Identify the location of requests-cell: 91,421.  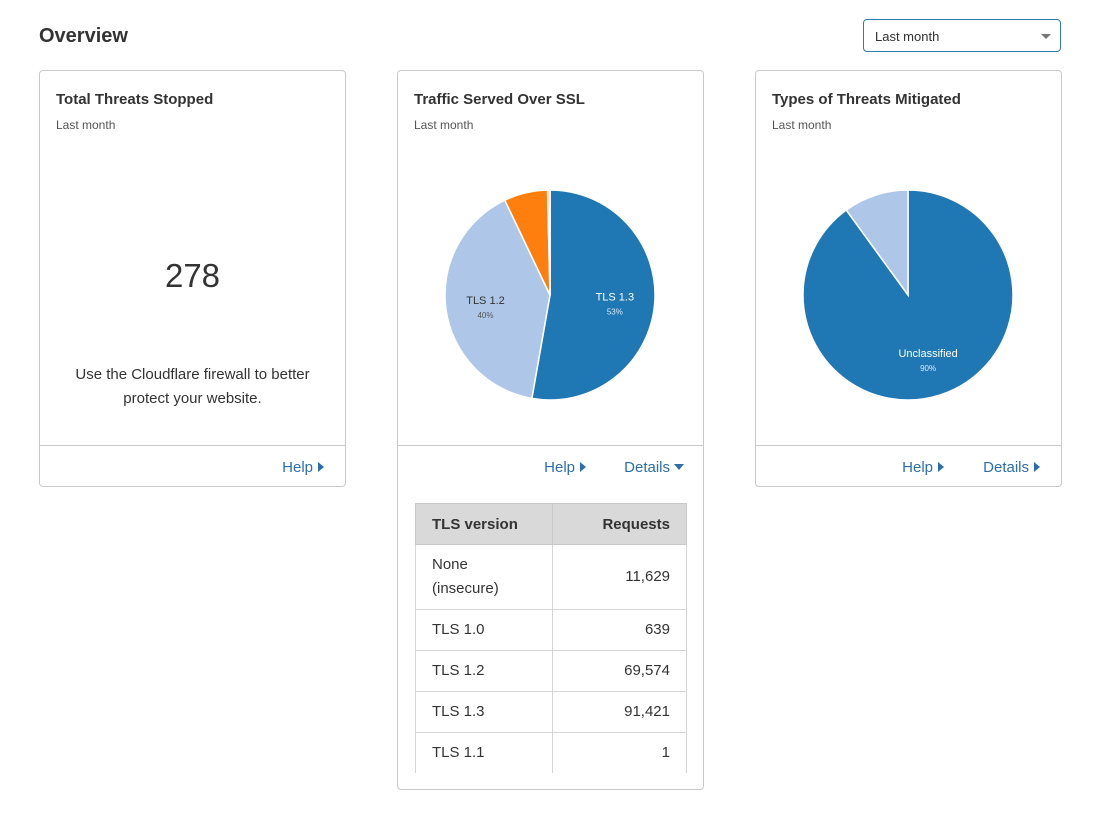
(619, 712).